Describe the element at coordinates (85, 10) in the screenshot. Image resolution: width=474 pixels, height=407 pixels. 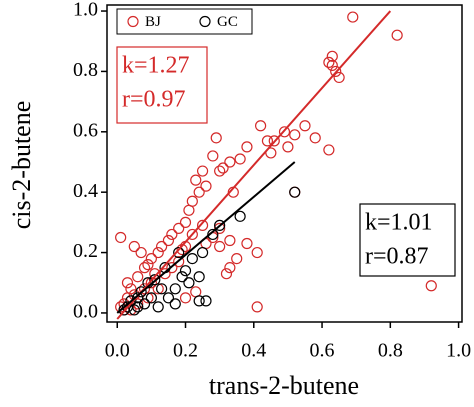
I see `y-tick-label: 1.0` at that location.